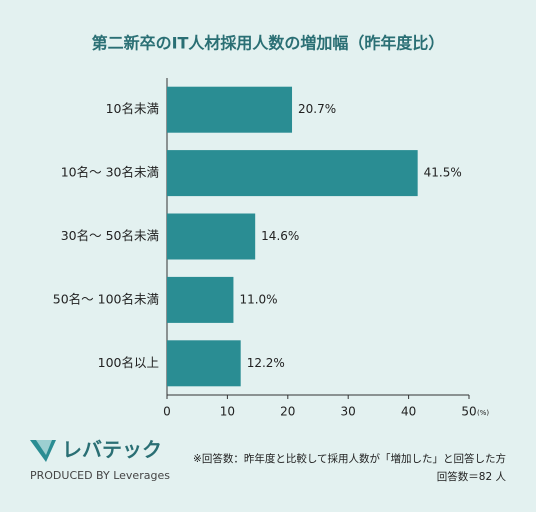 This screenshot has width=536, height=512. Describe the element at coordinates (110, 172) in the screenshot. I see `y-tick-label: 10名〜 30名未満` at that location.